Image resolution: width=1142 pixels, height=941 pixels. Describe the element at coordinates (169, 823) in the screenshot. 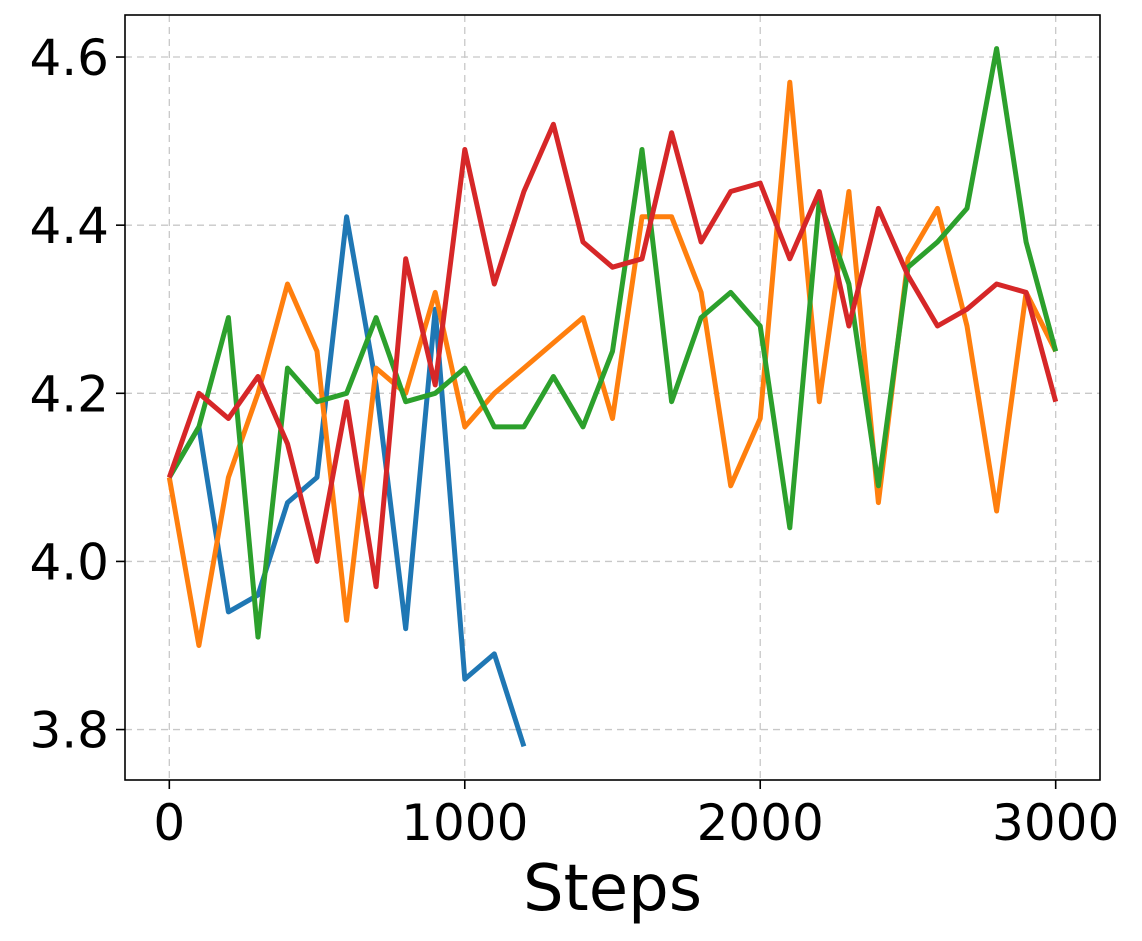

I see `x-tick-label: 0` at that location.